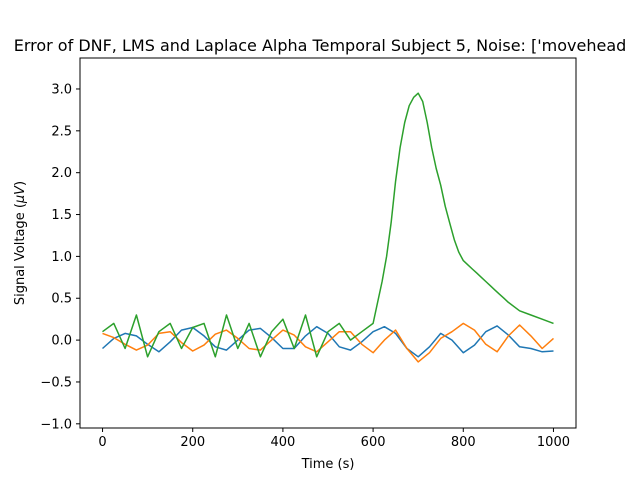 This screenshot has height=480, width=640. Describe the element at coordinates (20, 254) in the screenshot. I see `y-axis-label-prefix: Signal Voltage (` at that location.